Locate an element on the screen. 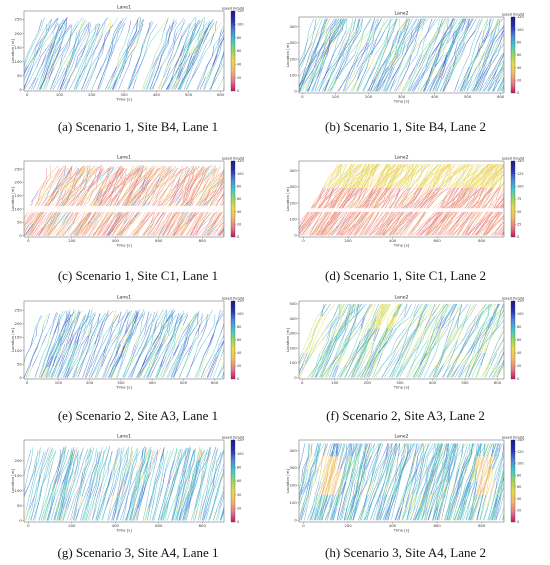 Image resolution: width=550 pixels, height=565 pixels. x-tick-label: 0 is located at coordinates (27, 94).